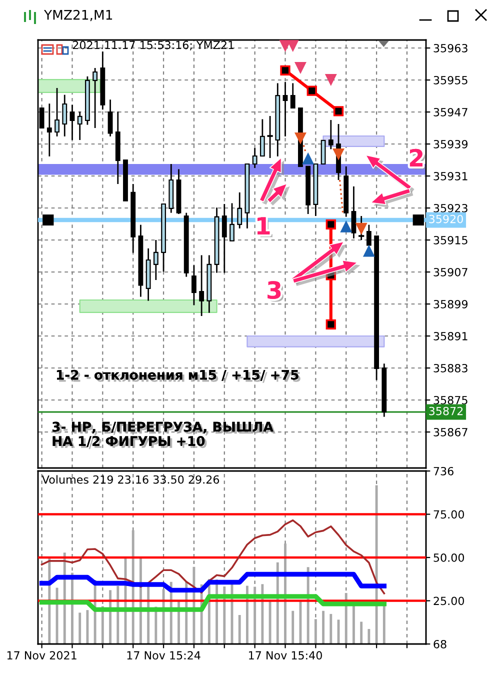  What do you see at coordinates (451, 432) in the screenshot?
I see `y-tick-label: 35867` at bounding box center [451, 432].